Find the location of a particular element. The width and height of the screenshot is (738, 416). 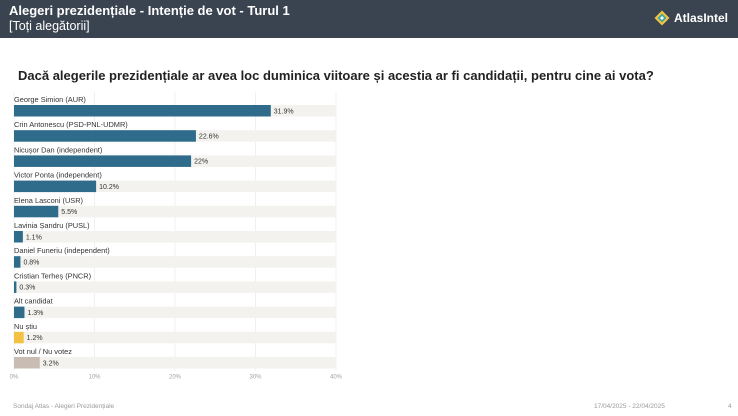

data-label: 3.2% is located at coordinates (51, 363).